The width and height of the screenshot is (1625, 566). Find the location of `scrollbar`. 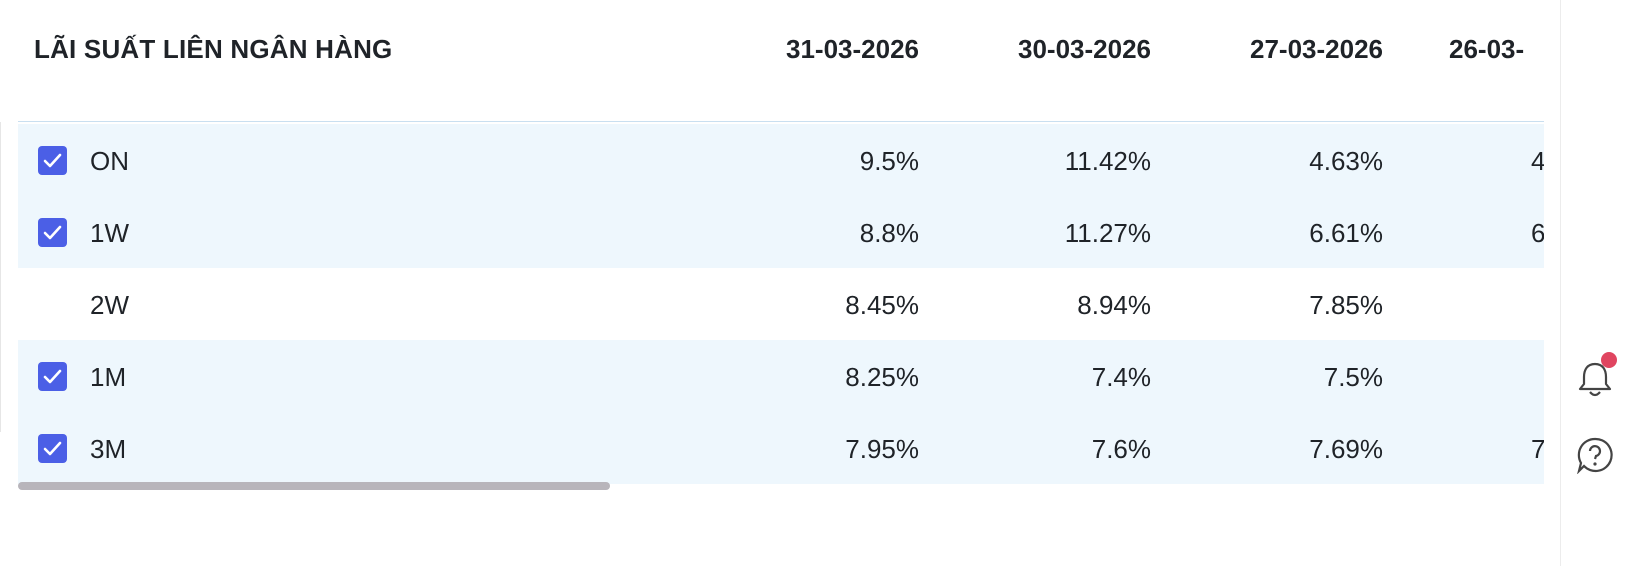

scrollbar is located at coordinates (314, 486).